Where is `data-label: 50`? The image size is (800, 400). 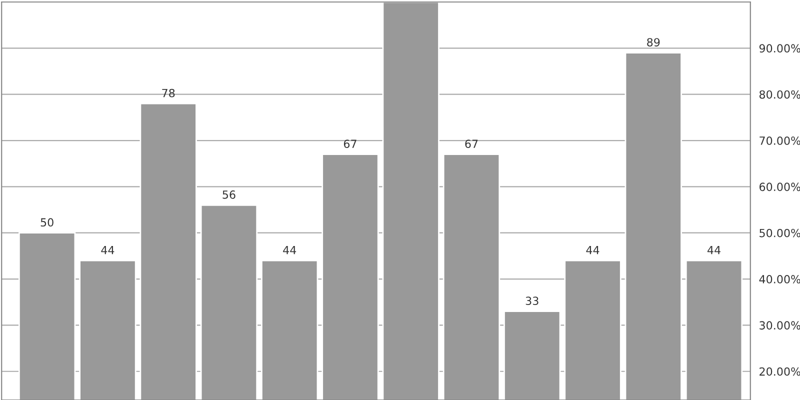
data-label: 50 is located at coordinates (47, 222).